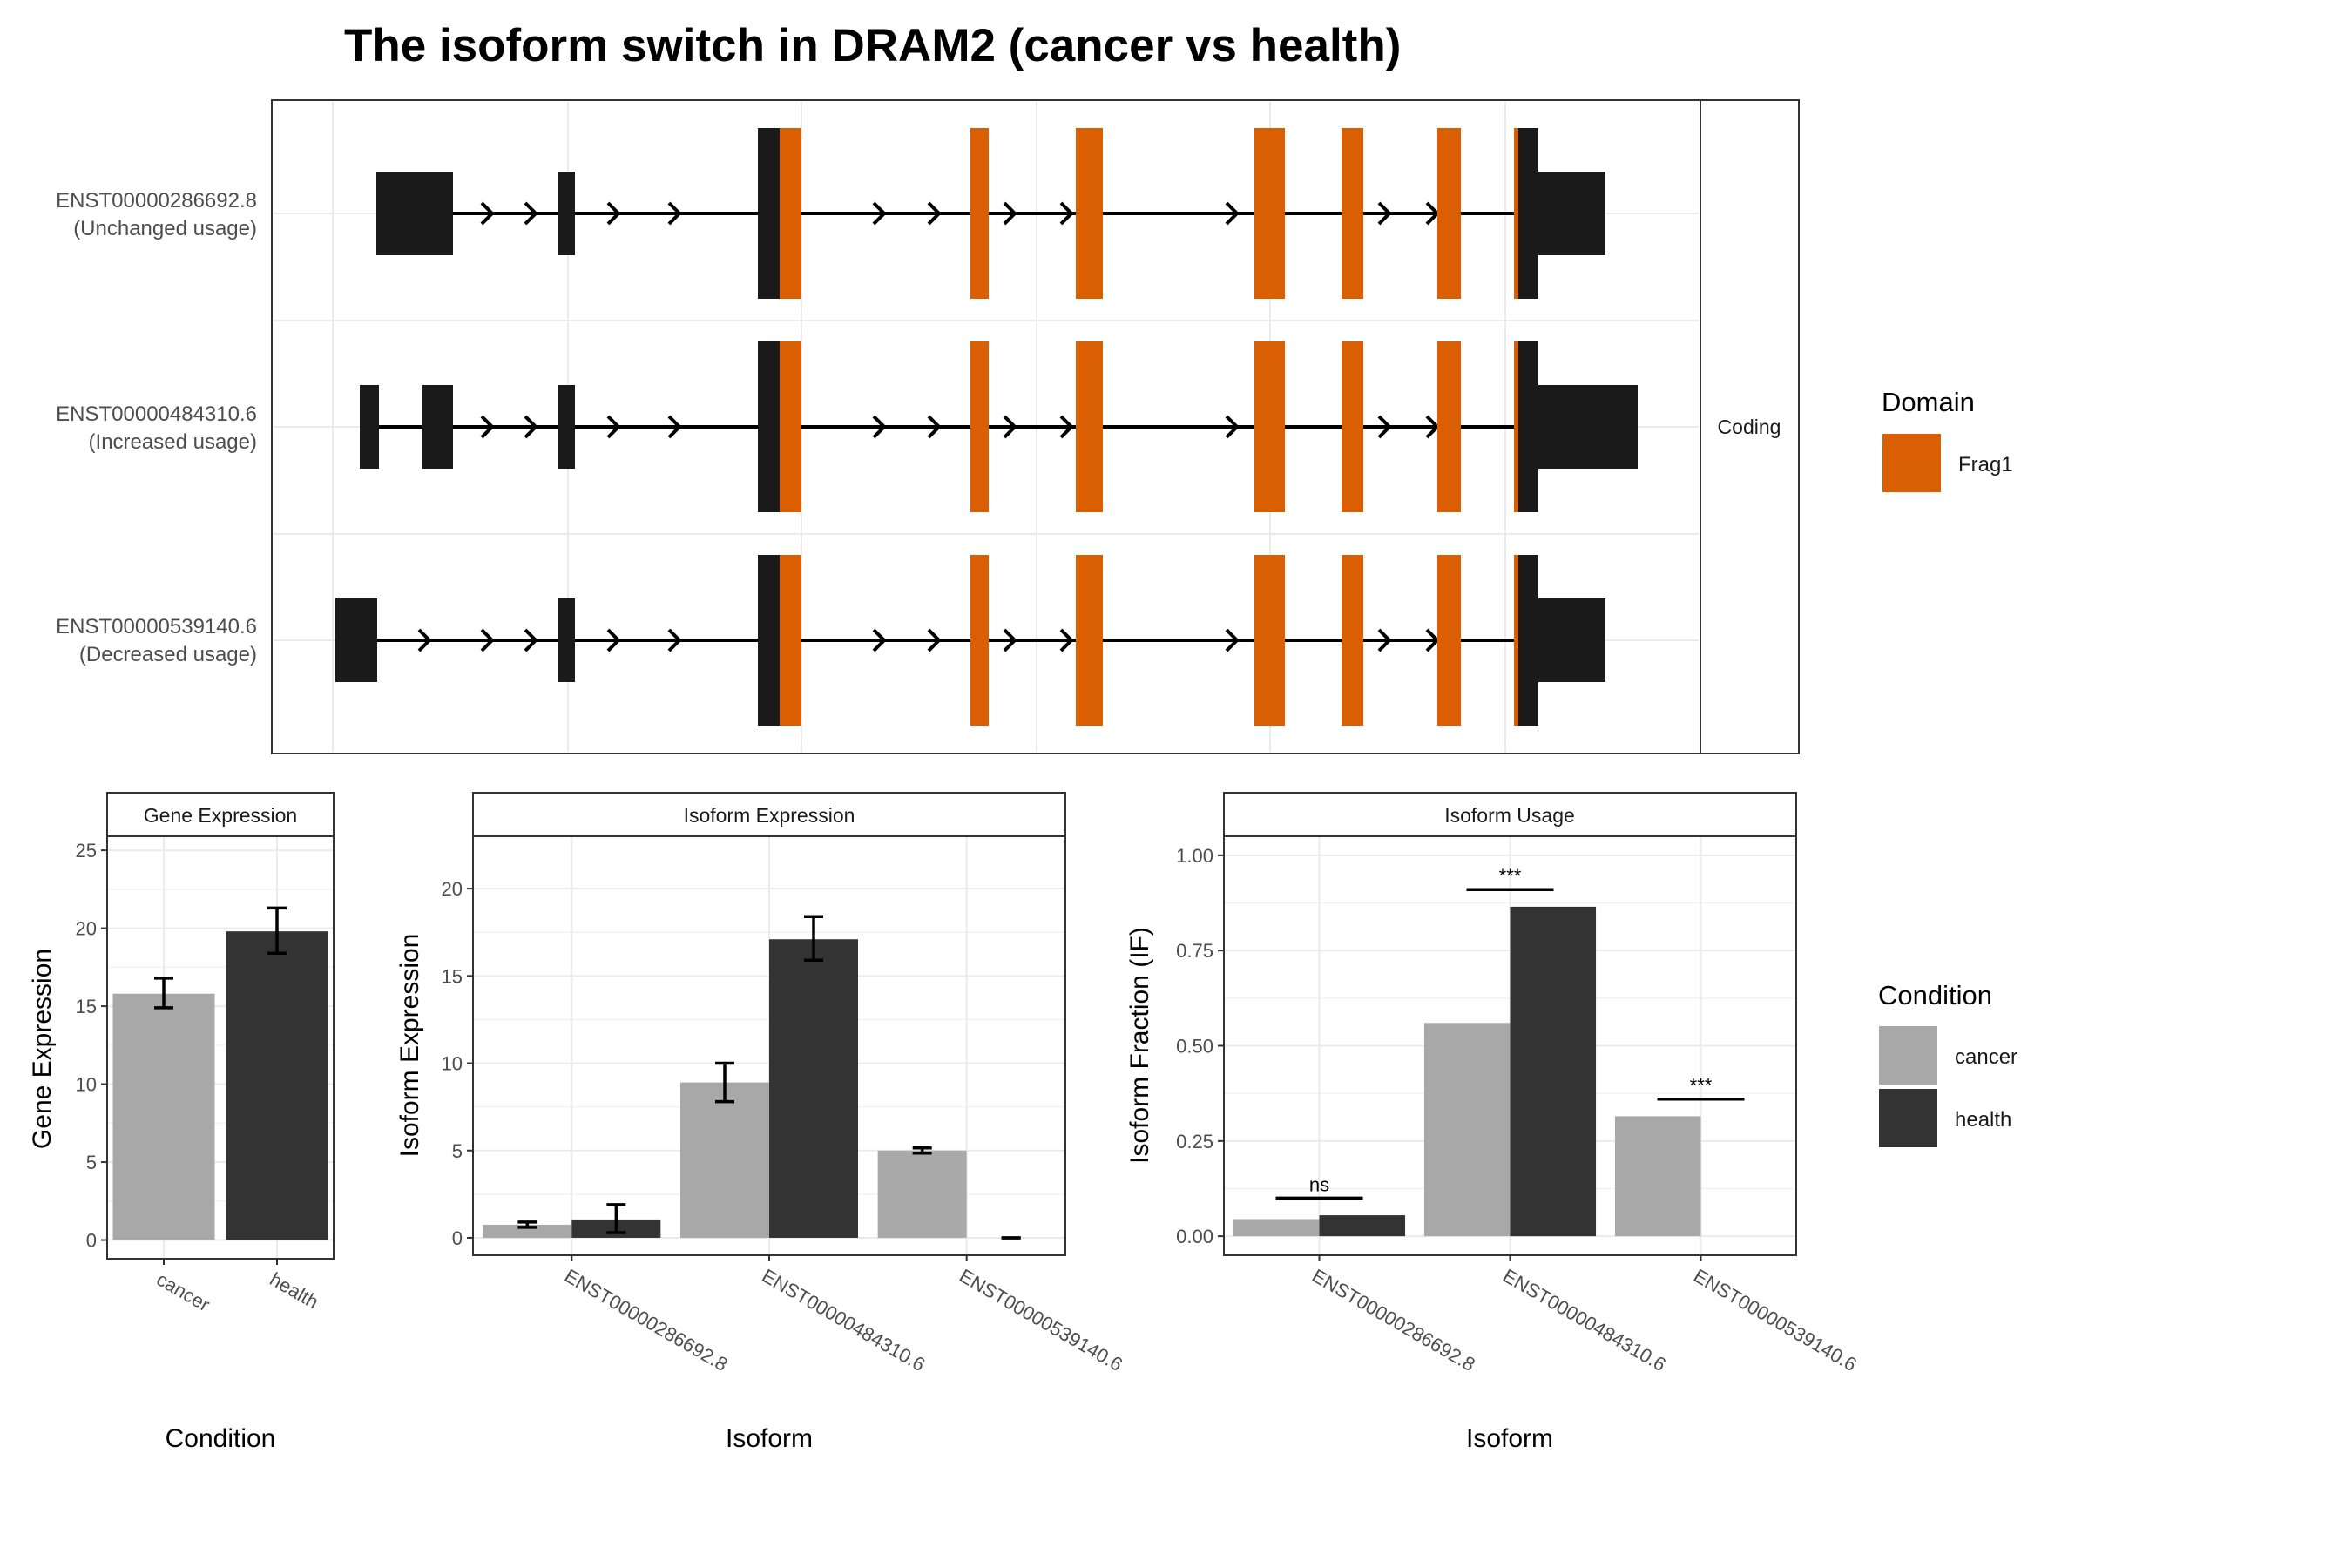 The image size is (2352, 1568). What do you see at coordinates (156, 201) in the screenshot?
I see `isoform-1-id: ENST00000286692.8` at bounding box center [156, 201].